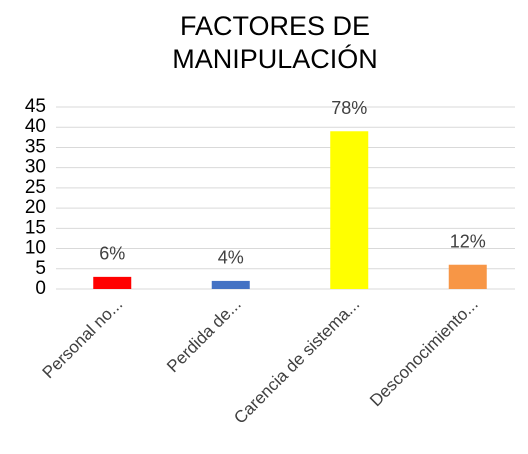 This screenshot has height=454, width=528. Describe the element at coordinates (468, 241) in the screenshot. I see `data-label: 12%` at that location.